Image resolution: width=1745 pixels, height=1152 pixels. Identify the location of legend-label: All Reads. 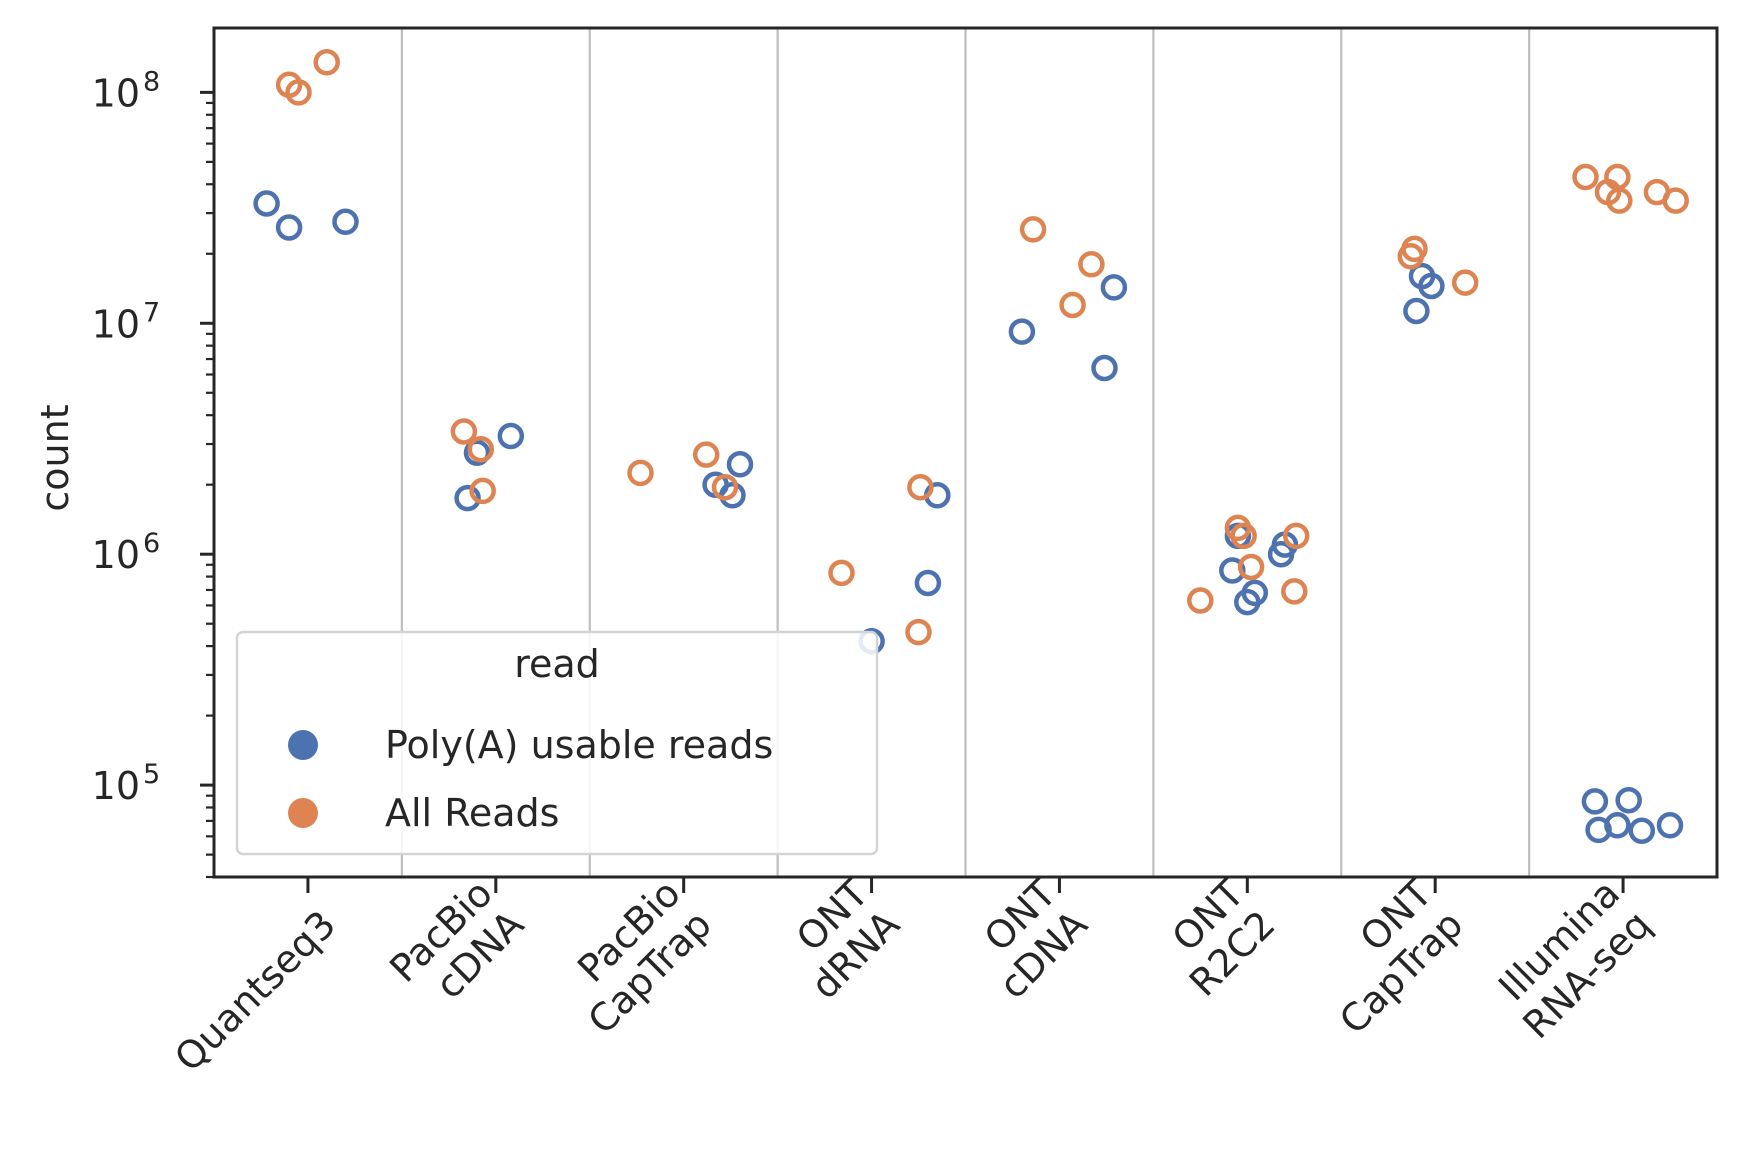
(472, 813).